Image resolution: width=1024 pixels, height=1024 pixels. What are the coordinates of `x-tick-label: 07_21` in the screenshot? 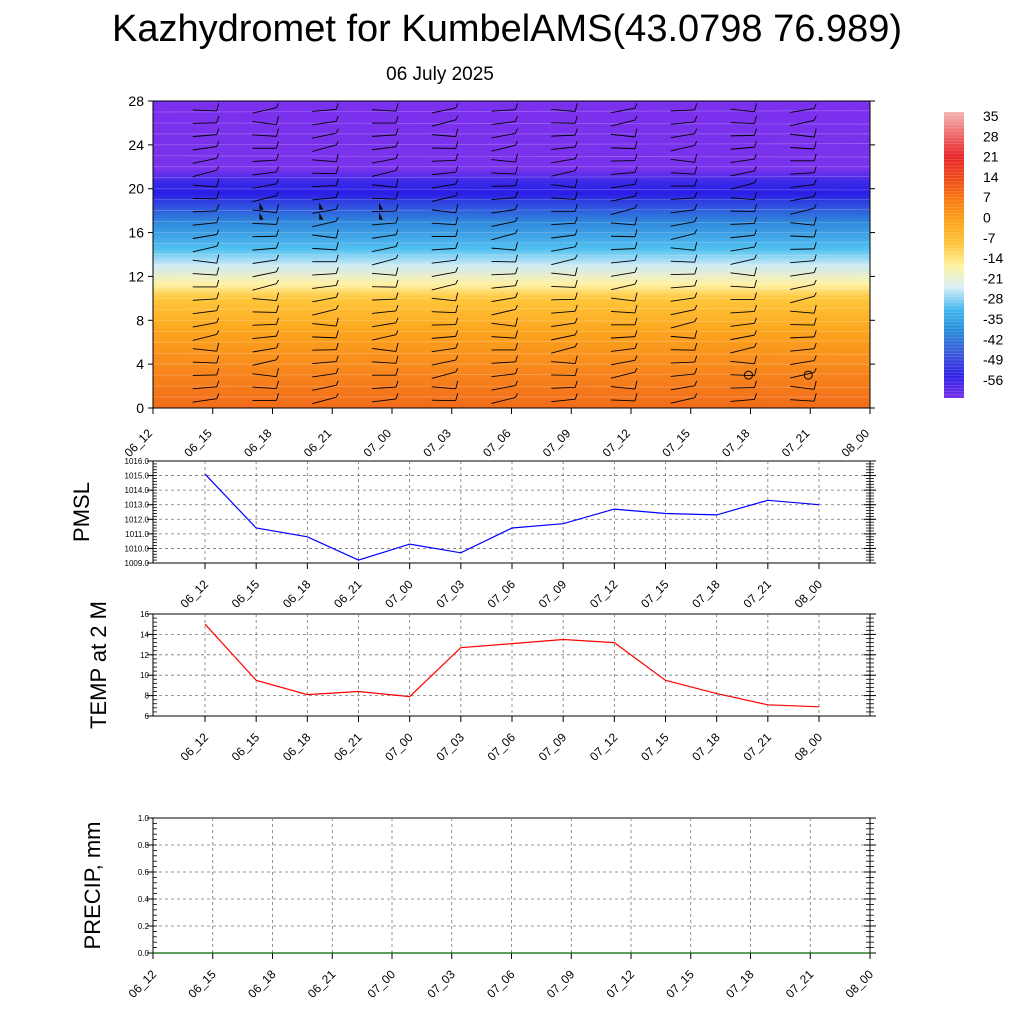 It's located at (757, 747).